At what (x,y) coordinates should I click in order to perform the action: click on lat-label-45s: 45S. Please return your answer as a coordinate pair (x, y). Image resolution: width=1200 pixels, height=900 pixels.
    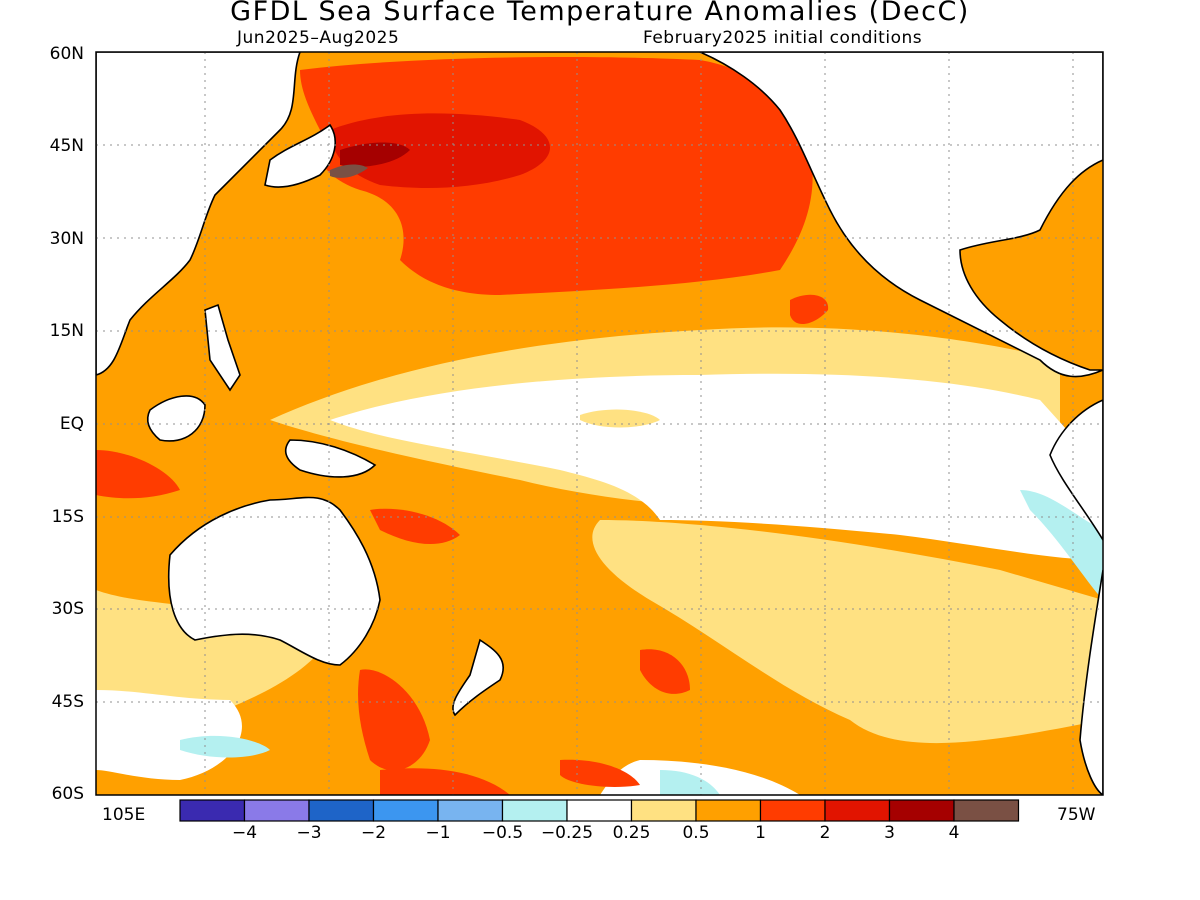
    Looking at the image, I should click on (67, 702).